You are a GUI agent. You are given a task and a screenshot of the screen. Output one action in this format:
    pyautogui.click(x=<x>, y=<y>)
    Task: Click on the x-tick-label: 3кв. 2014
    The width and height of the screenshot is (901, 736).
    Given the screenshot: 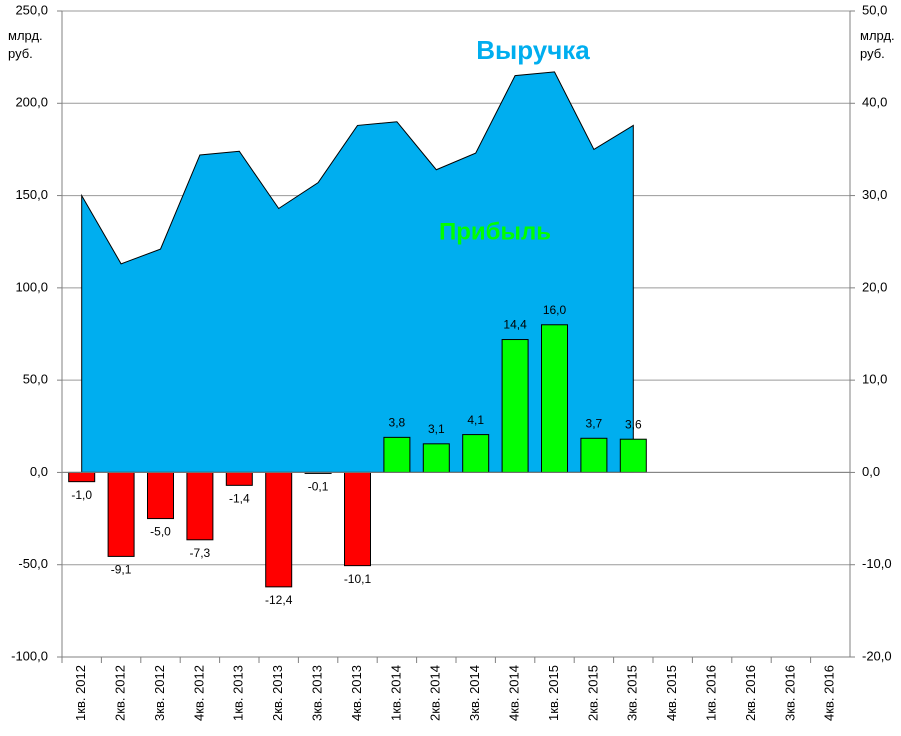 What is the action you would take?
    pyautogui.click(x=474, y=693)
    